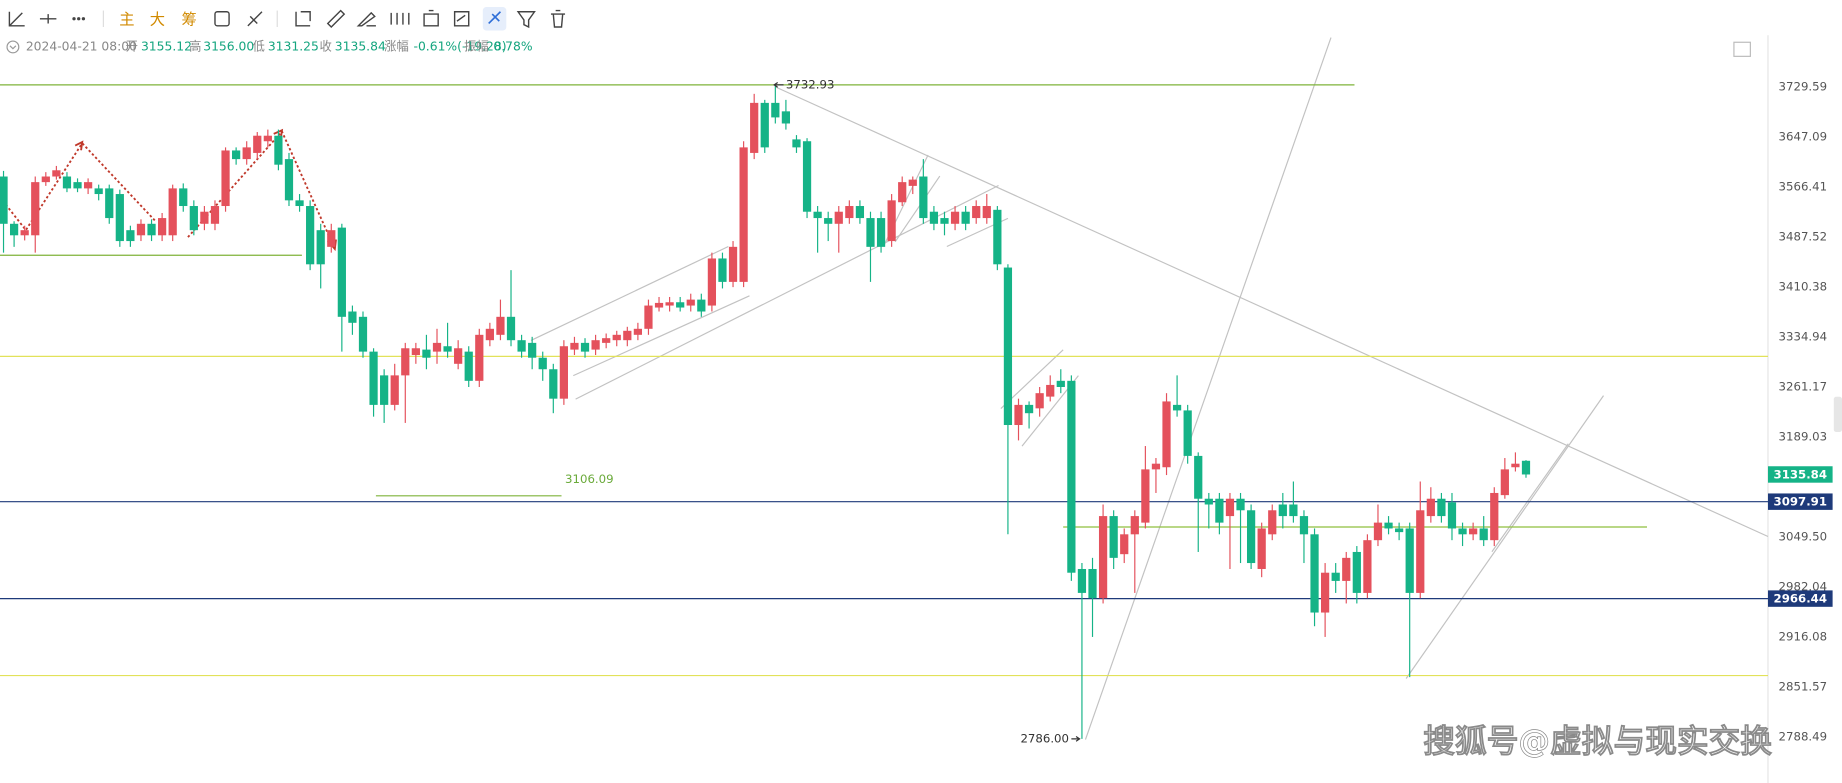 The image size is (1842, 783). What do you see at coordinates (189, 19) in the screenshot?
I see `tool-chip: 筹` at bounding box center [189, 19].